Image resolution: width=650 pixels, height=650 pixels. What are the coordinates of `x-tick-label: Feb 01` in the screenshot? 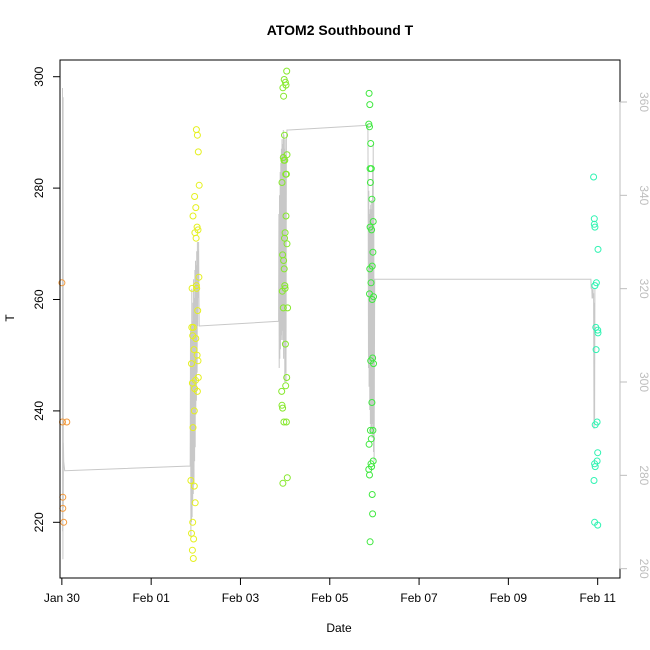 It's located at (151, 598).